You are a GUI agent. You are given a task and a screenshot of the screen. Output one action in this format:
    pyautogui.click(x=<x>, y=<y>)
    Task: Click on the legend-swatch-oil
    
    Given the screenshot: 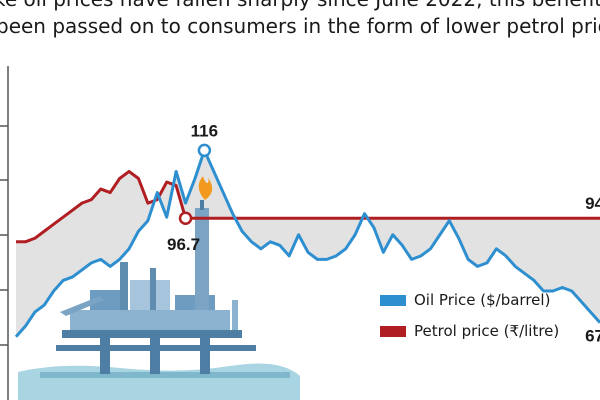 What is the action you would take?
    pyautogui.click(x=393, y=300)
    